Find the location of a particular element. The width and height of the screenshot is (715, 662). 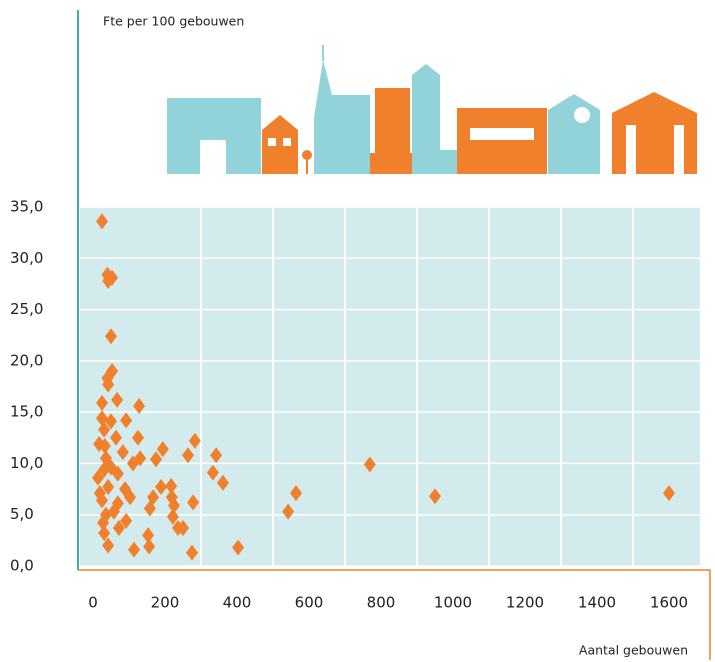

y-tick-label: 20,0 is located at coordinates (26, 360).